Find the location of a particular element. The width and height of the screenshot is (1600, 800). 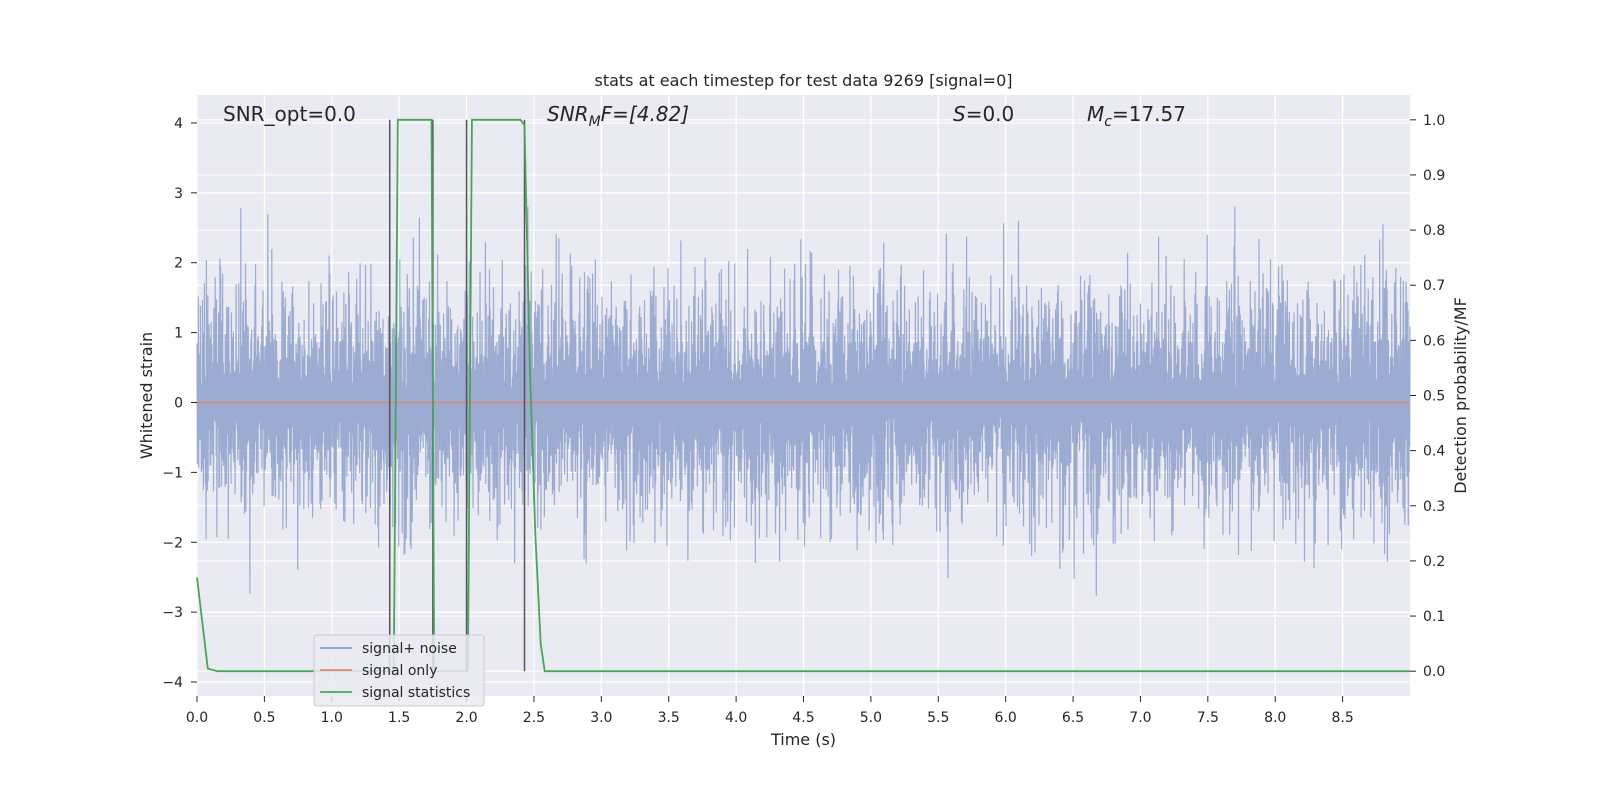

y-left-tick-label: −1 is located at coordinates (172, 473).